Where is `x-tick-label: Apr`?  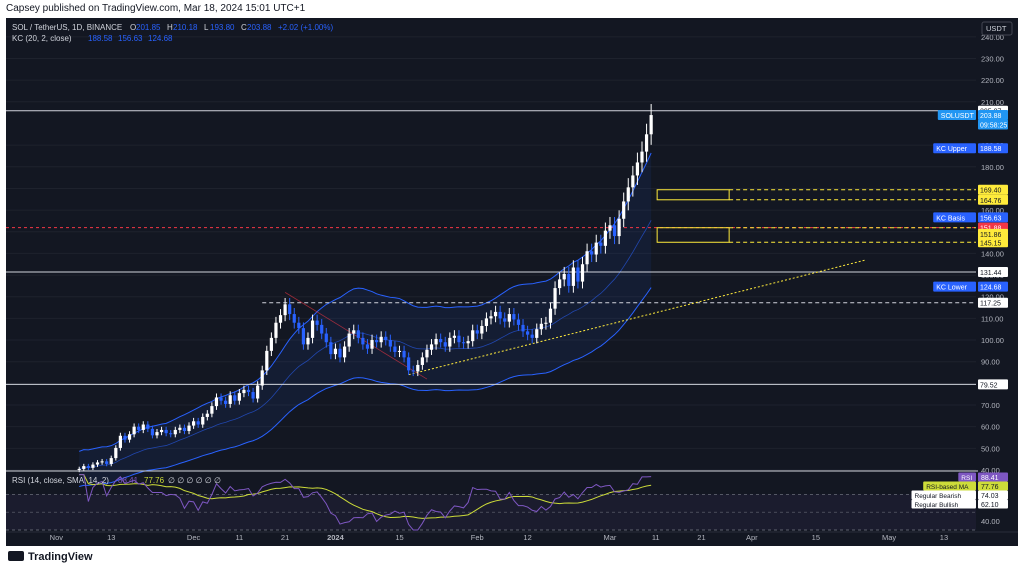 x-tick-label: Apr is located at coordinates (752, 537).